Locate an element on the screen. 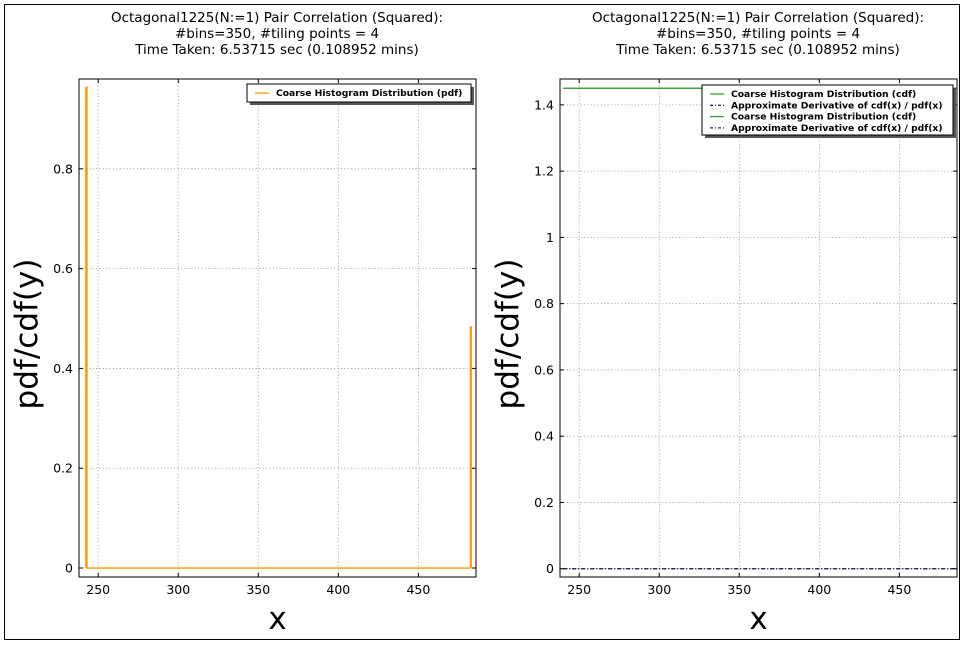  legend-entry-label: Coarse Histogram Distribution (pdf) is located at coordinates (369, 93).